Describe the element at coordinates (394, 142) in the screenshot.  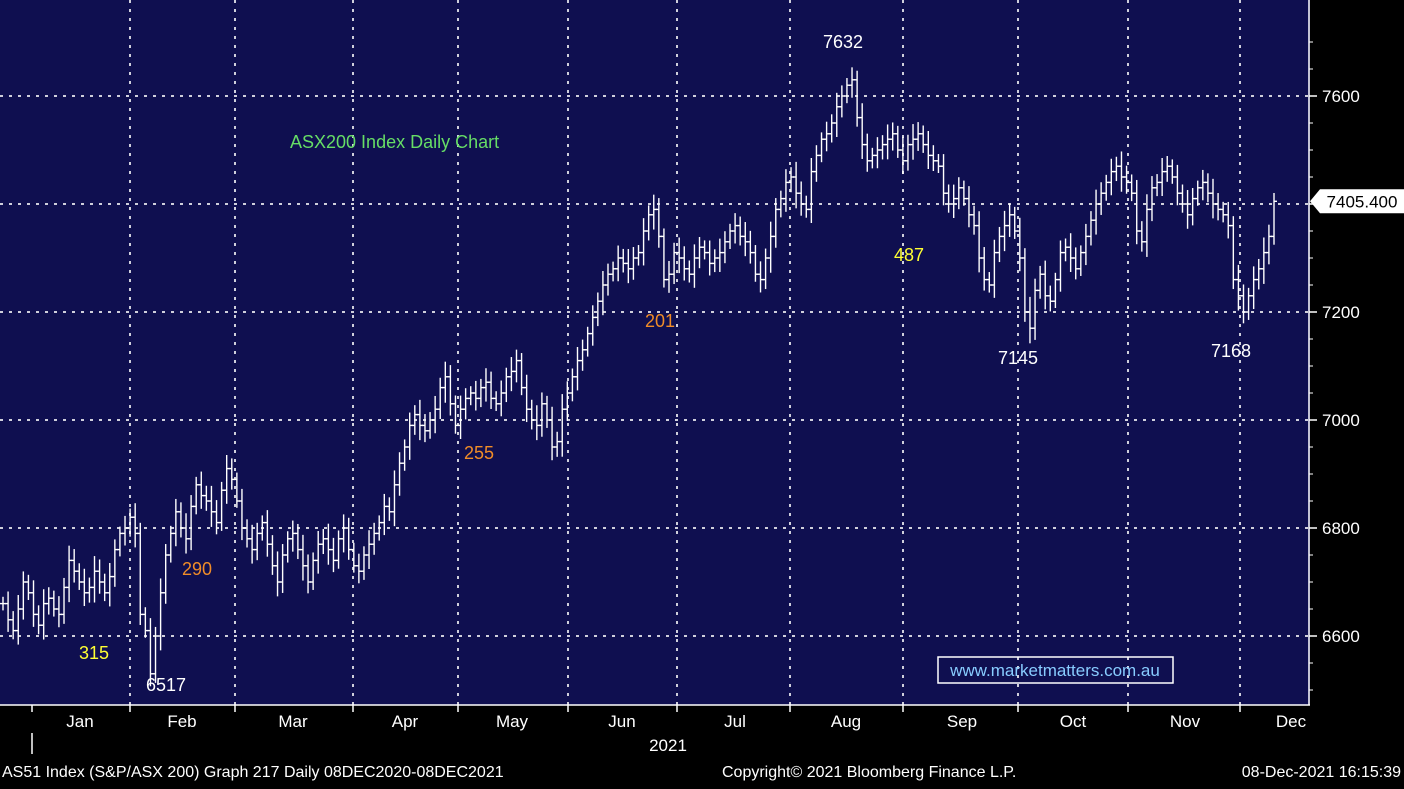
I see `chart-title: ASX200 Index Daily Chart` at that location.